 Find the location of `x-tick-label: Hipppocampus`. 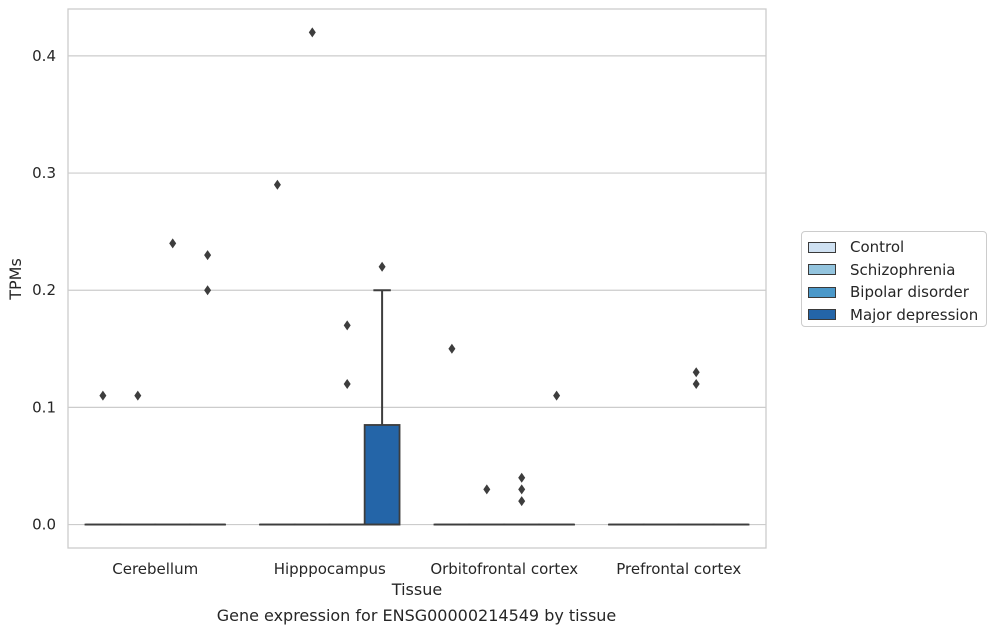

x-tick-label: Hipppocampus is located at coordinates (330, 569).